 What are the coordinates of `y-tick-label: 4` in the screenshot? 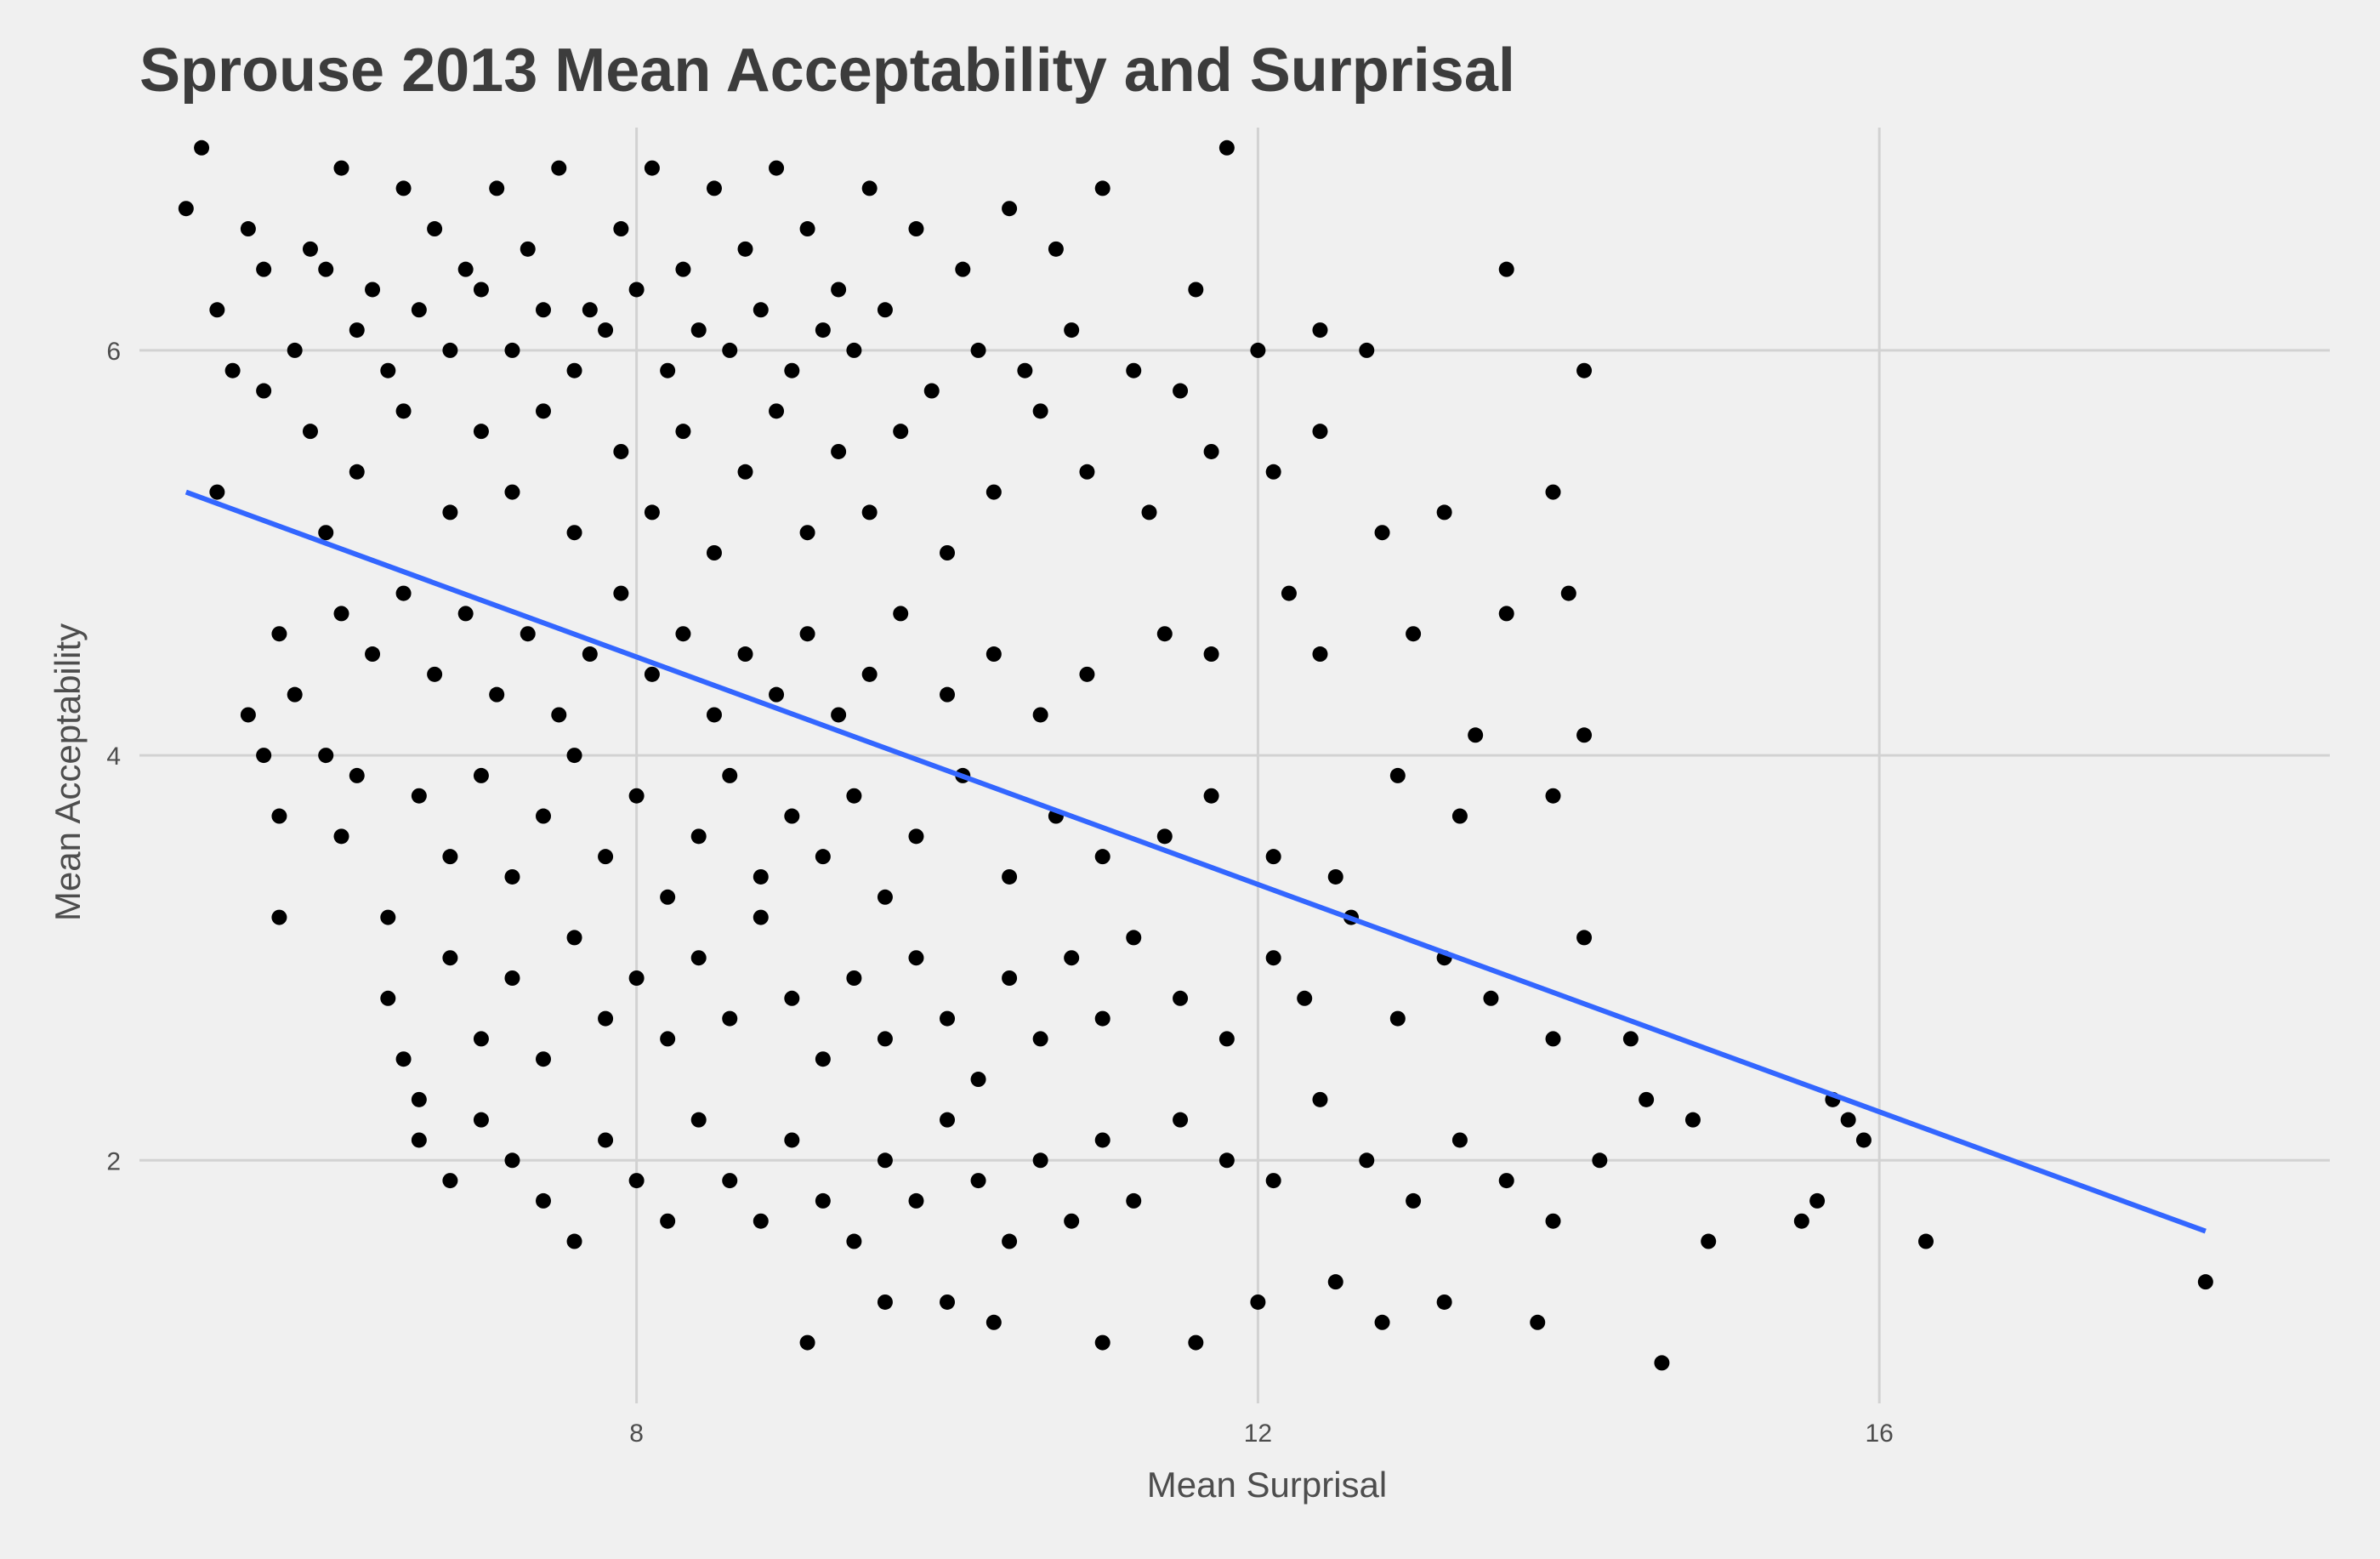 It's located at (114, 757).